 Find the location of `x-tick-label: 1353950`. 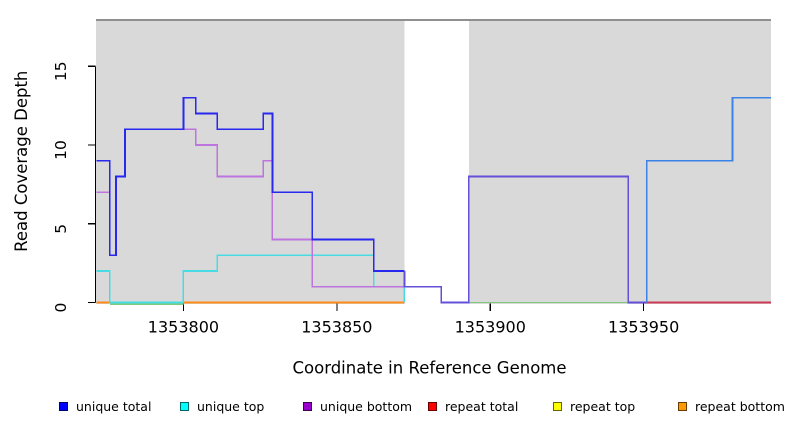

x-tick-label: 1353950 is located at coordinates (643, 327).